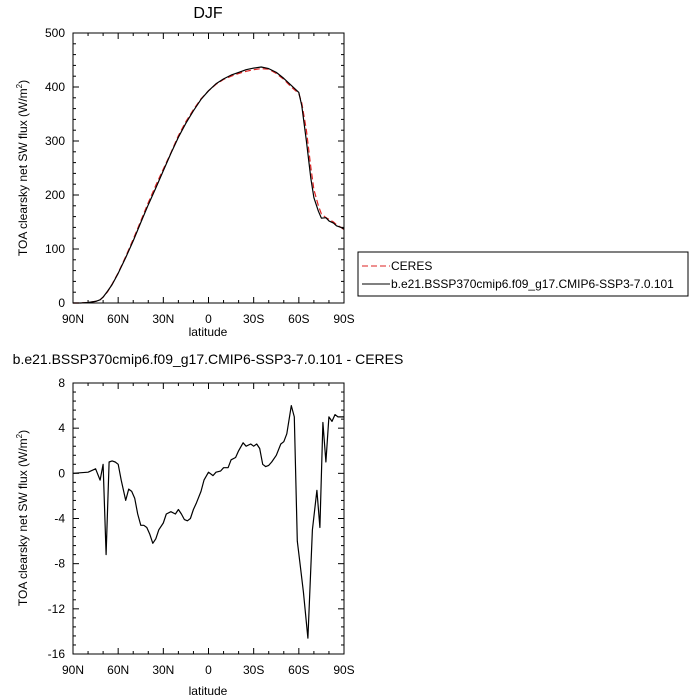 The width and height of the screenshot is (700, 700). What do you see at coordinates (23, 522) in the screenshot?
I see `bottom-y-axis-label-text: TOA clearsky net SW flux (W/m` at bounding box center [23, 522].